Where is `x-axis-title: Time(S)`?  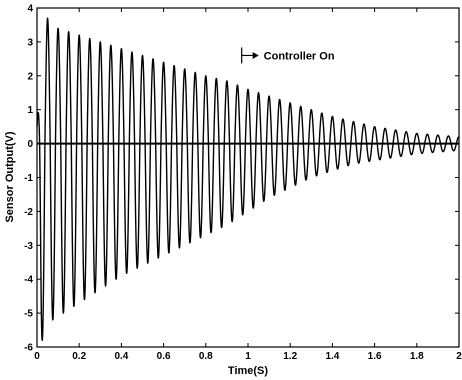 x-axis-title: Time(S) is located at coordinates (248, 371).